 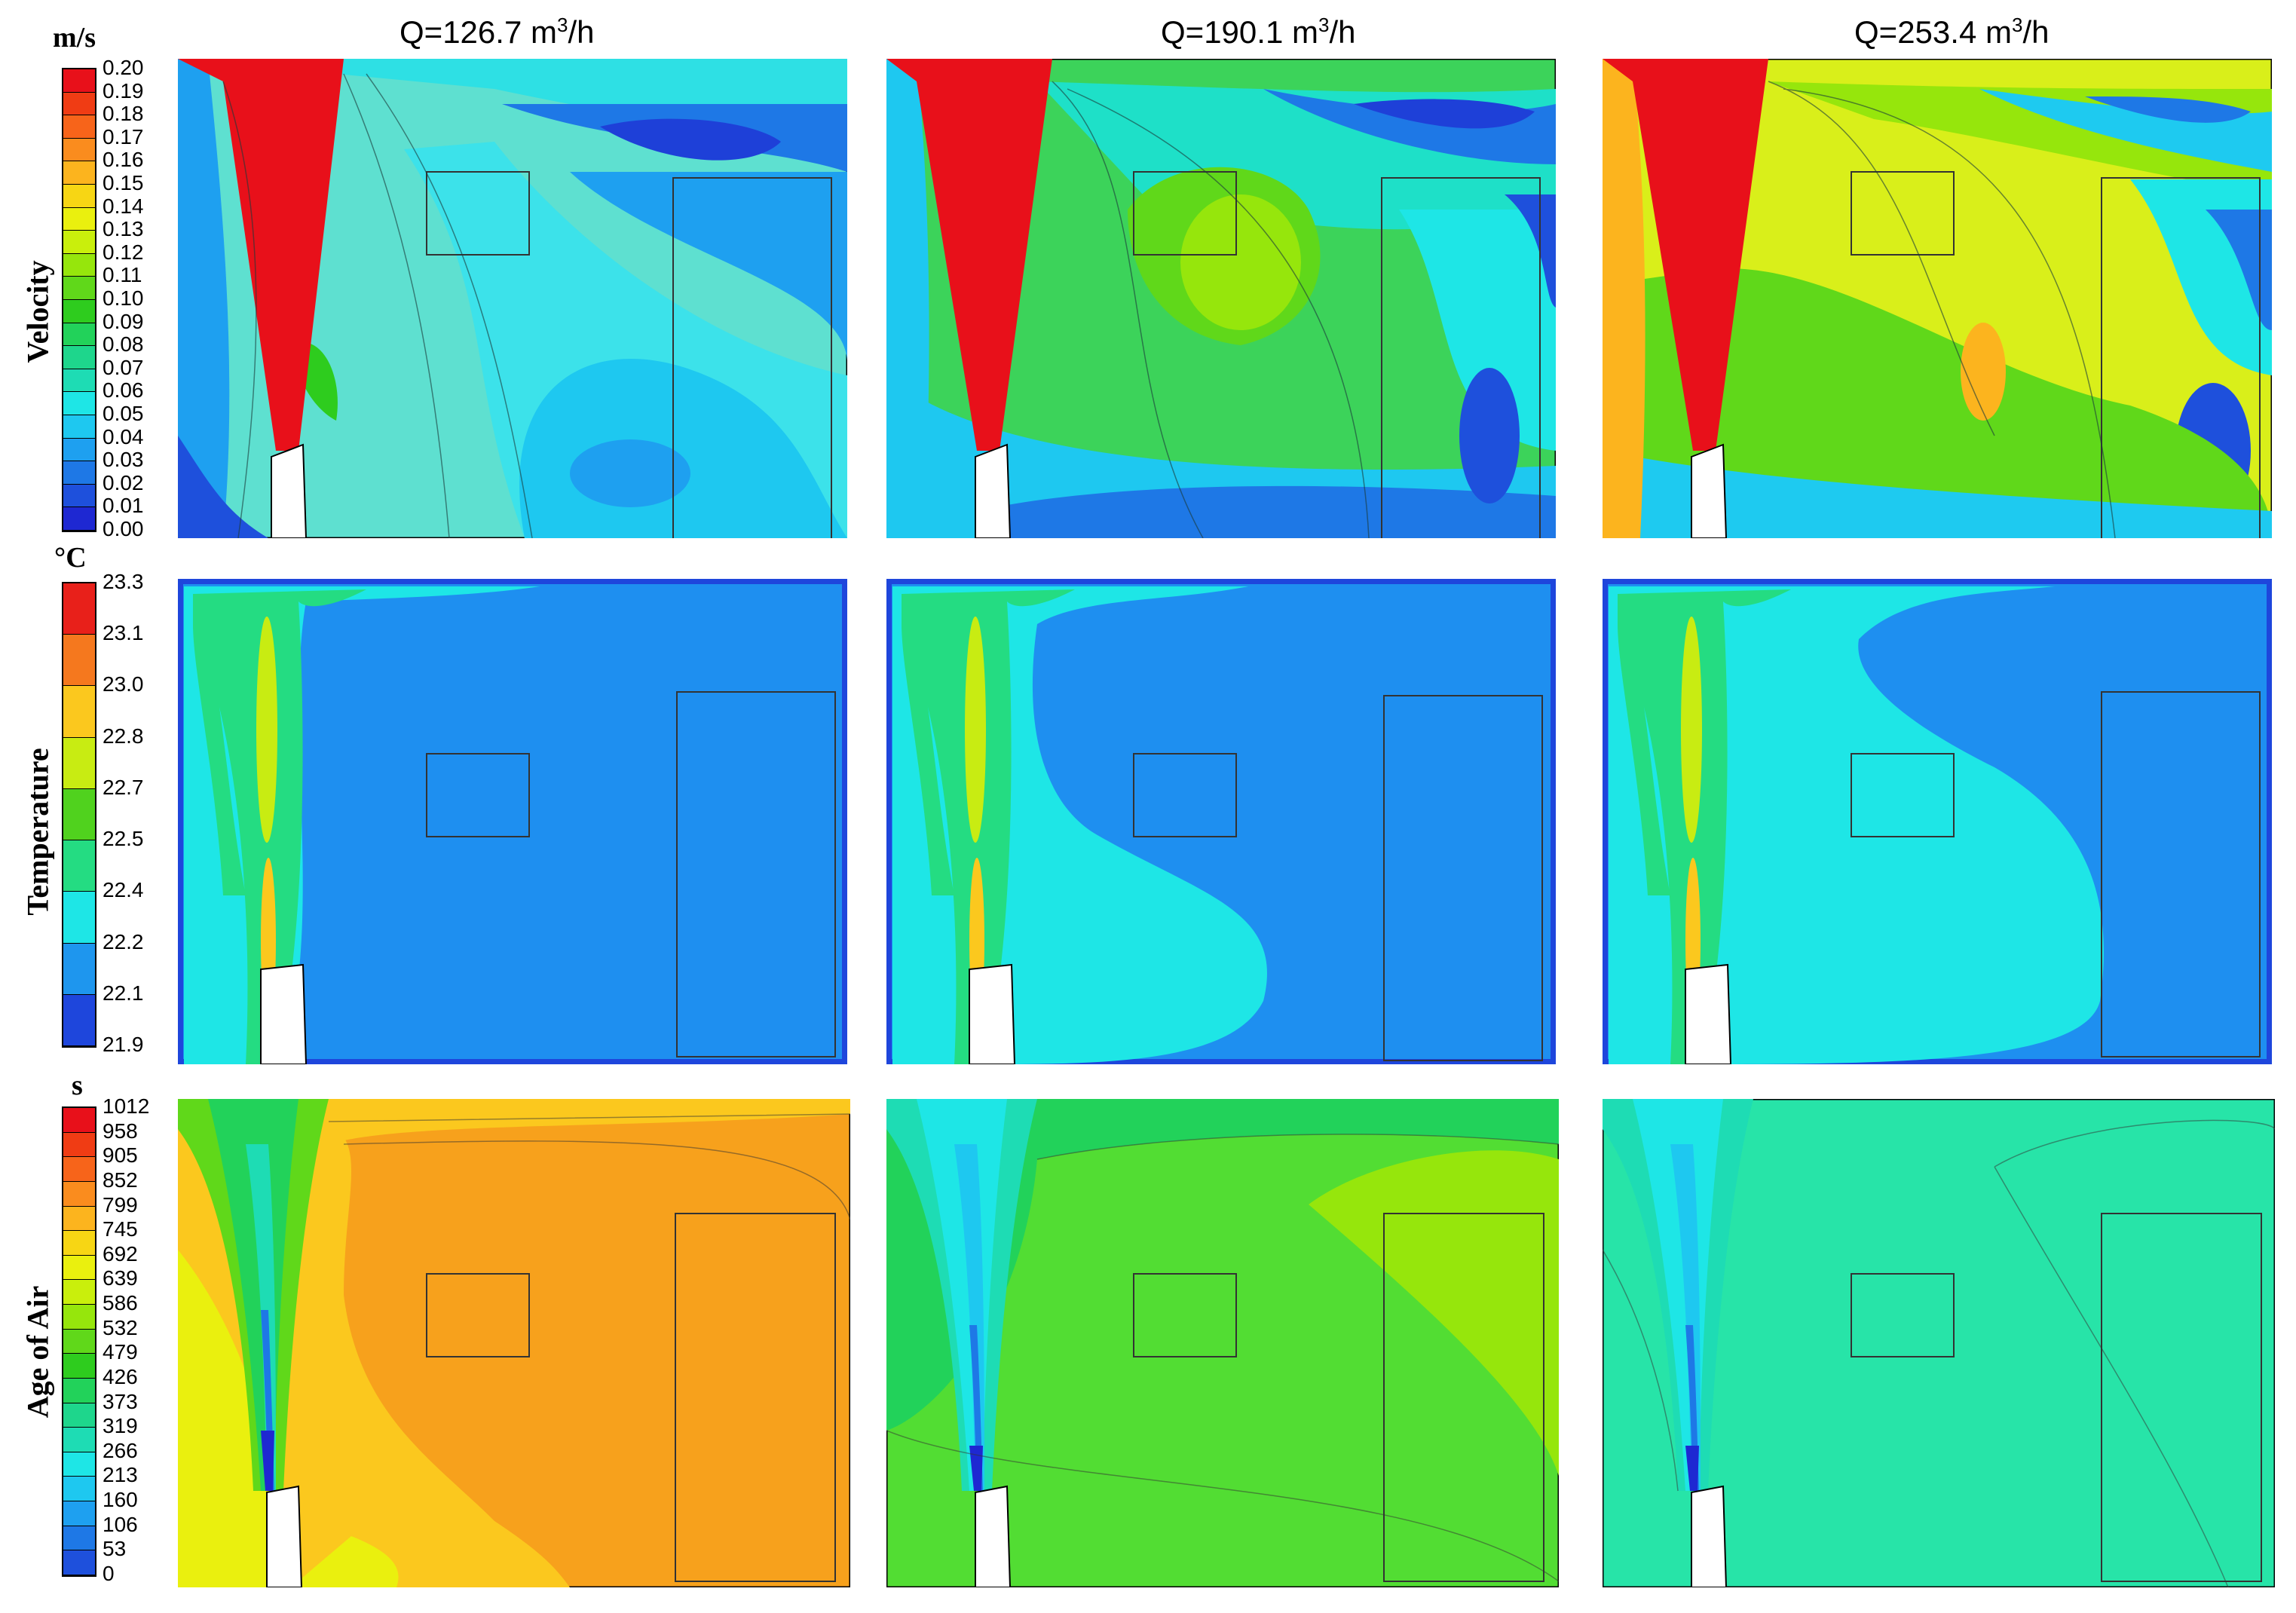 I want to click on colorbar-tick-label: 22.5, so click(x=124, y=839).